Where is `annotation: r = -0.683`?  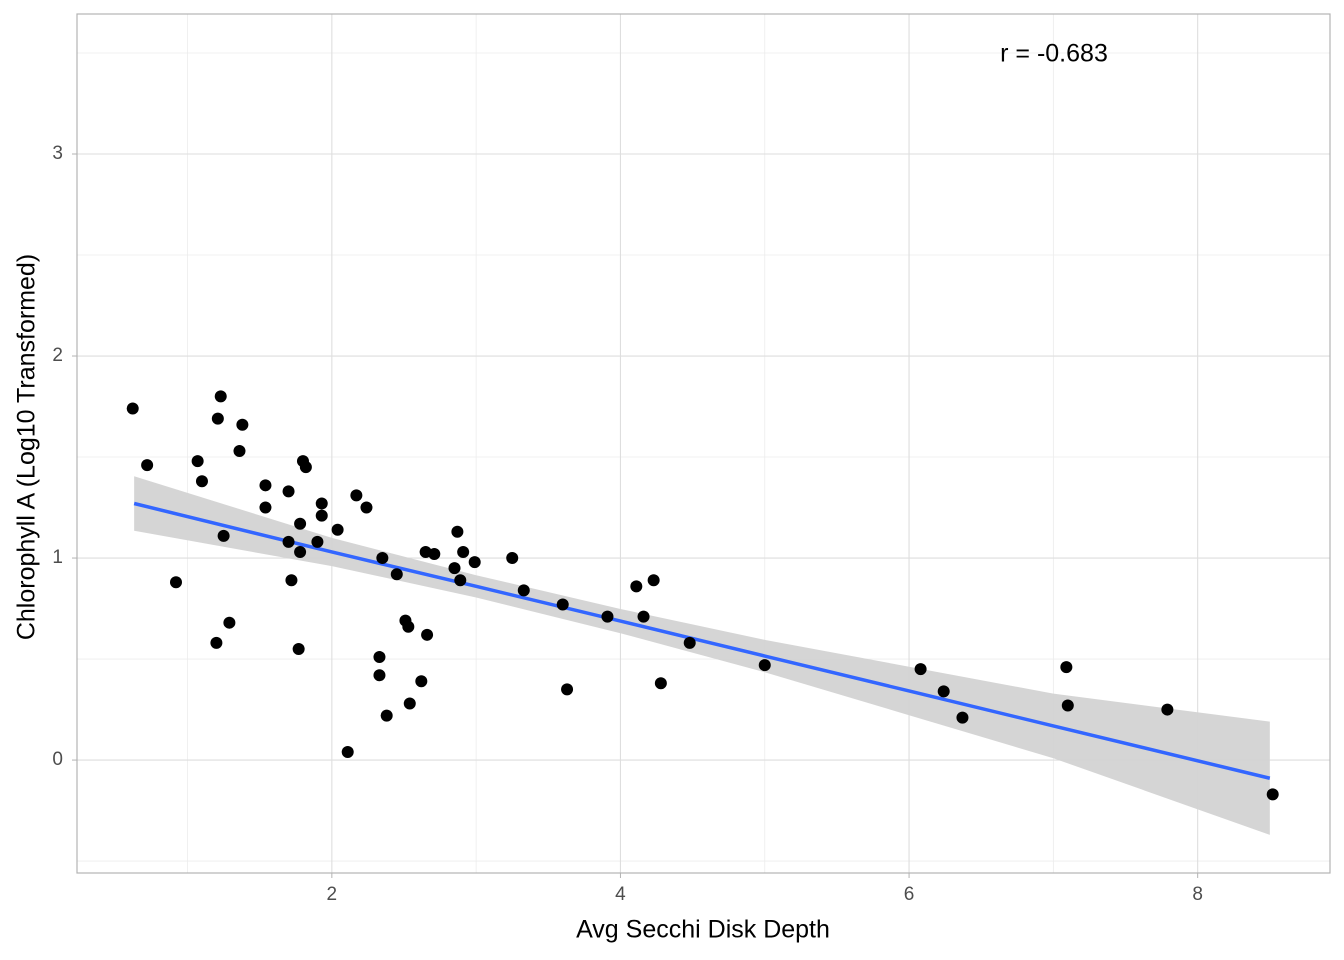 annotation: r = -0.683 is located at coordinates (1054, 54).